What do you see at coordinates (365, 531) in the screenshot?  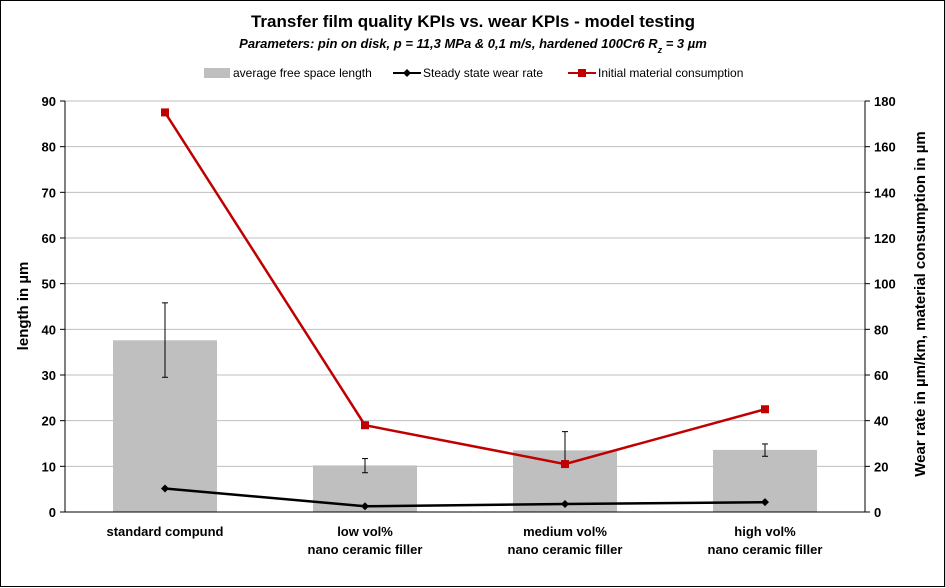 I see `category-label: low vol%` at bounding box center [365, 531].